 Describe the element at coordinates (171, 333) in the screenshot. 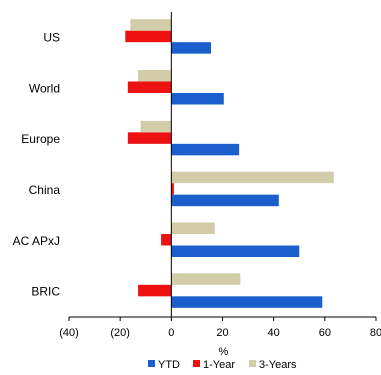

I see `x-tick-label: 0` at that location.